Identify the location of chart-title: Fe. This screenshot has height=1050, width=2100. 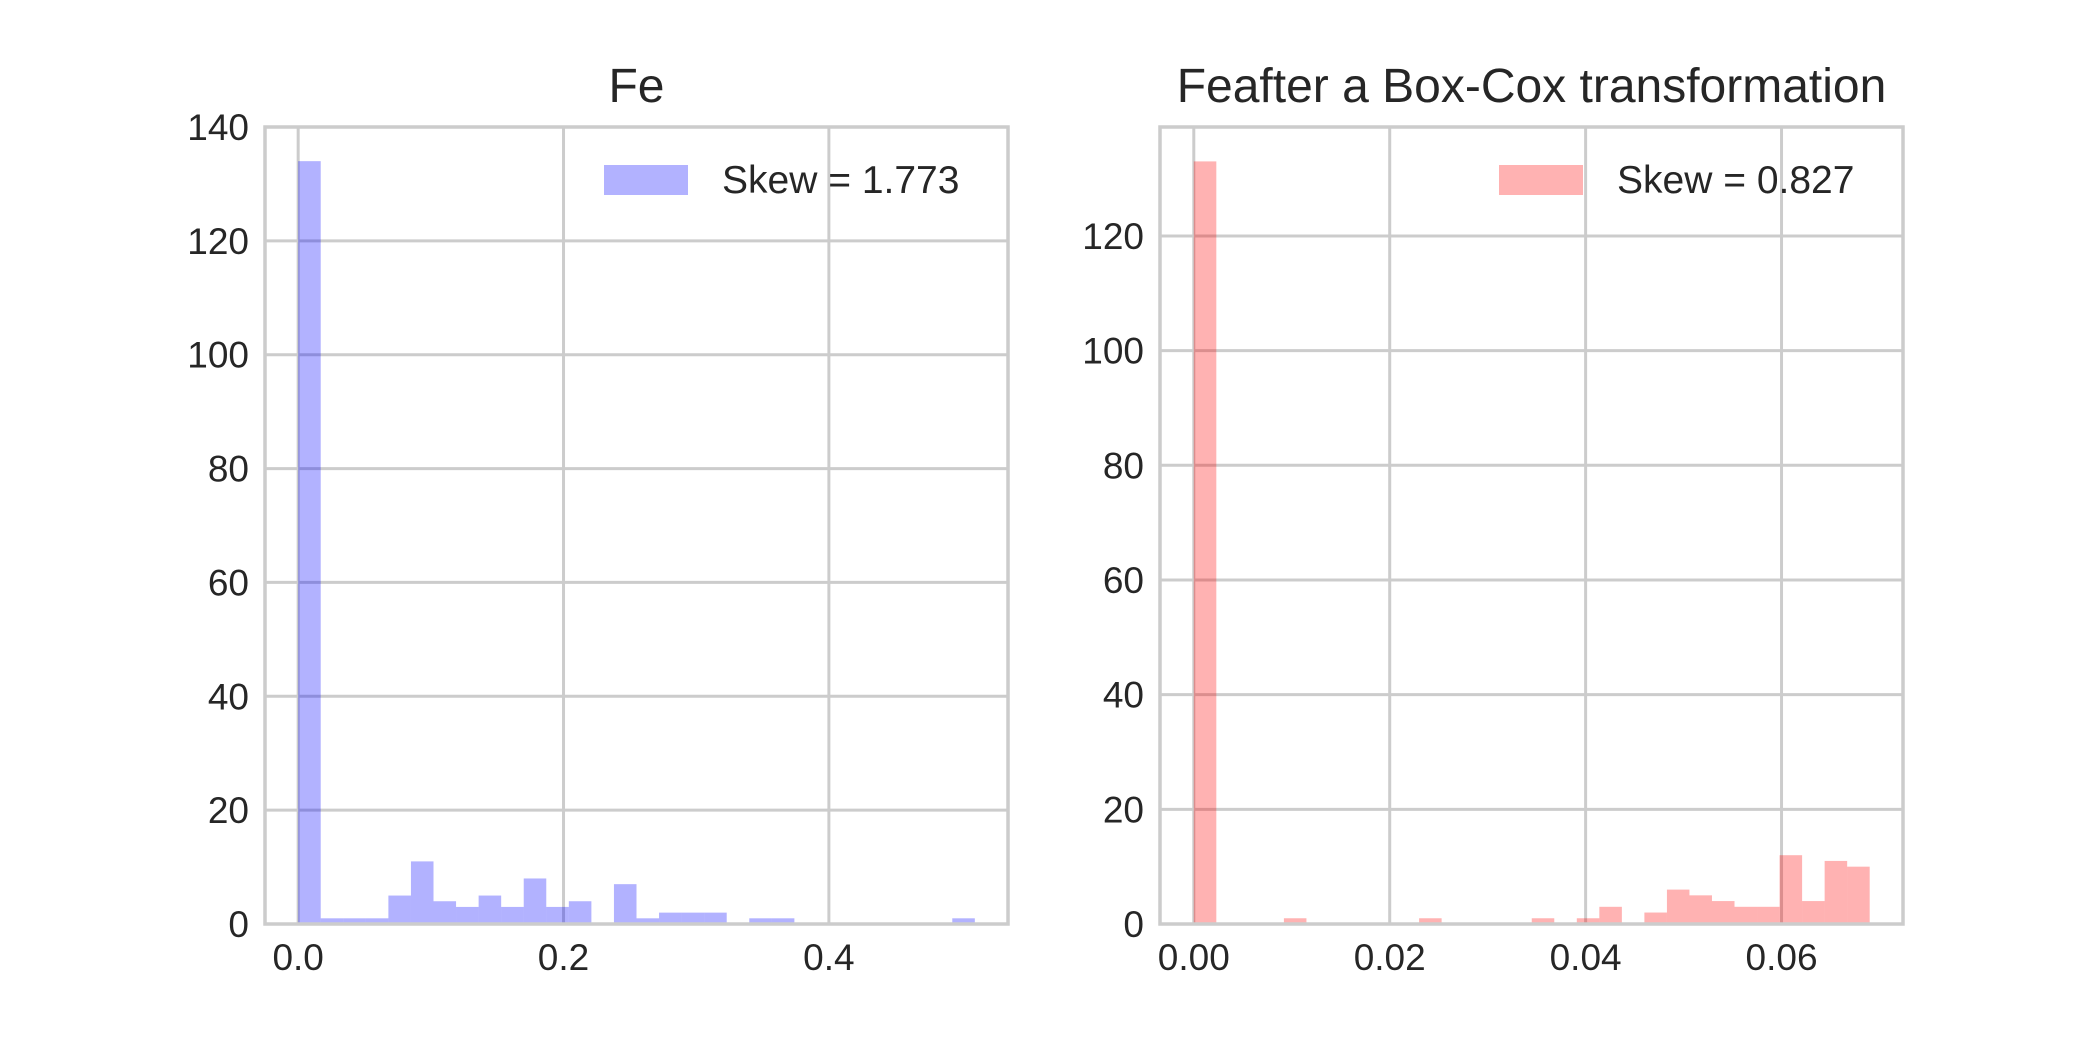
(636, 86).